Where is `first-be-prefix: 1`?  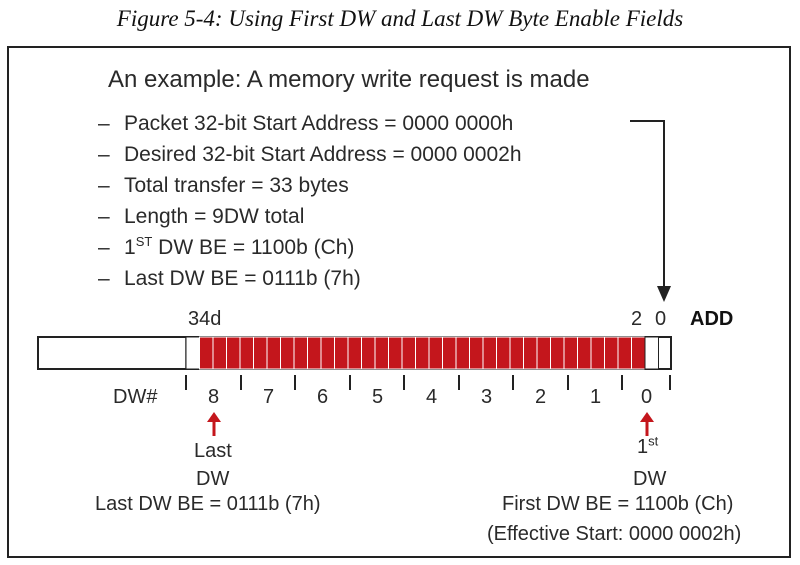 first-be-prefix: 1 is located at coordinates (130, 247).